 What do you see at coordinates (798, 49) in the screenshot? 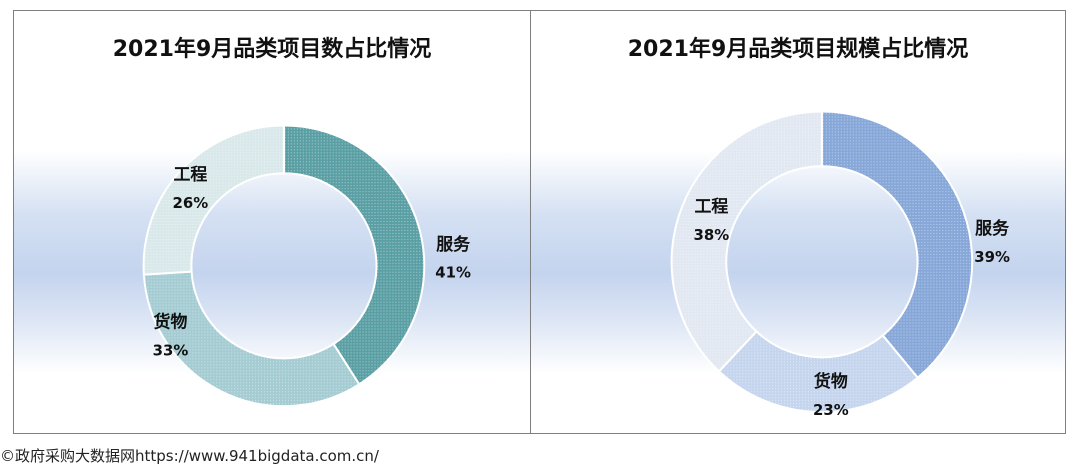
I see `chart-title-scale: 2021年9月品类项目规模占比情况` at bounding box center [798, 49].